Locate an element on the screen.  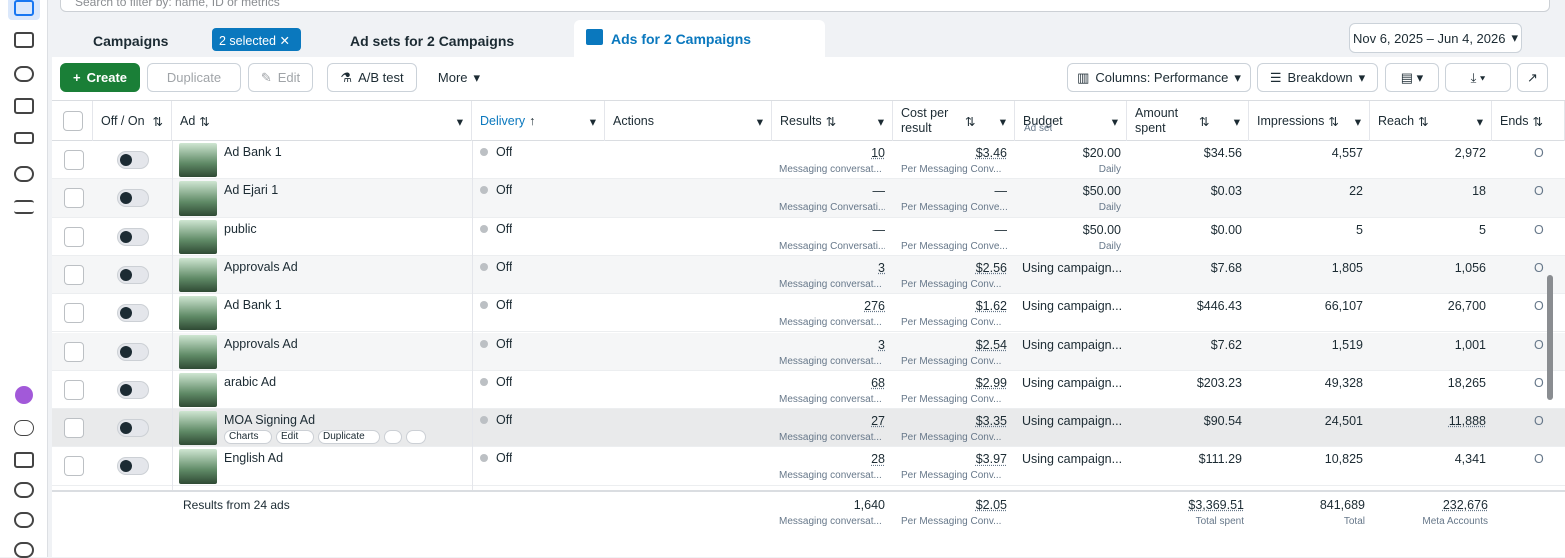
budget-value: $50.00 is located at coordinates (1101, 229).